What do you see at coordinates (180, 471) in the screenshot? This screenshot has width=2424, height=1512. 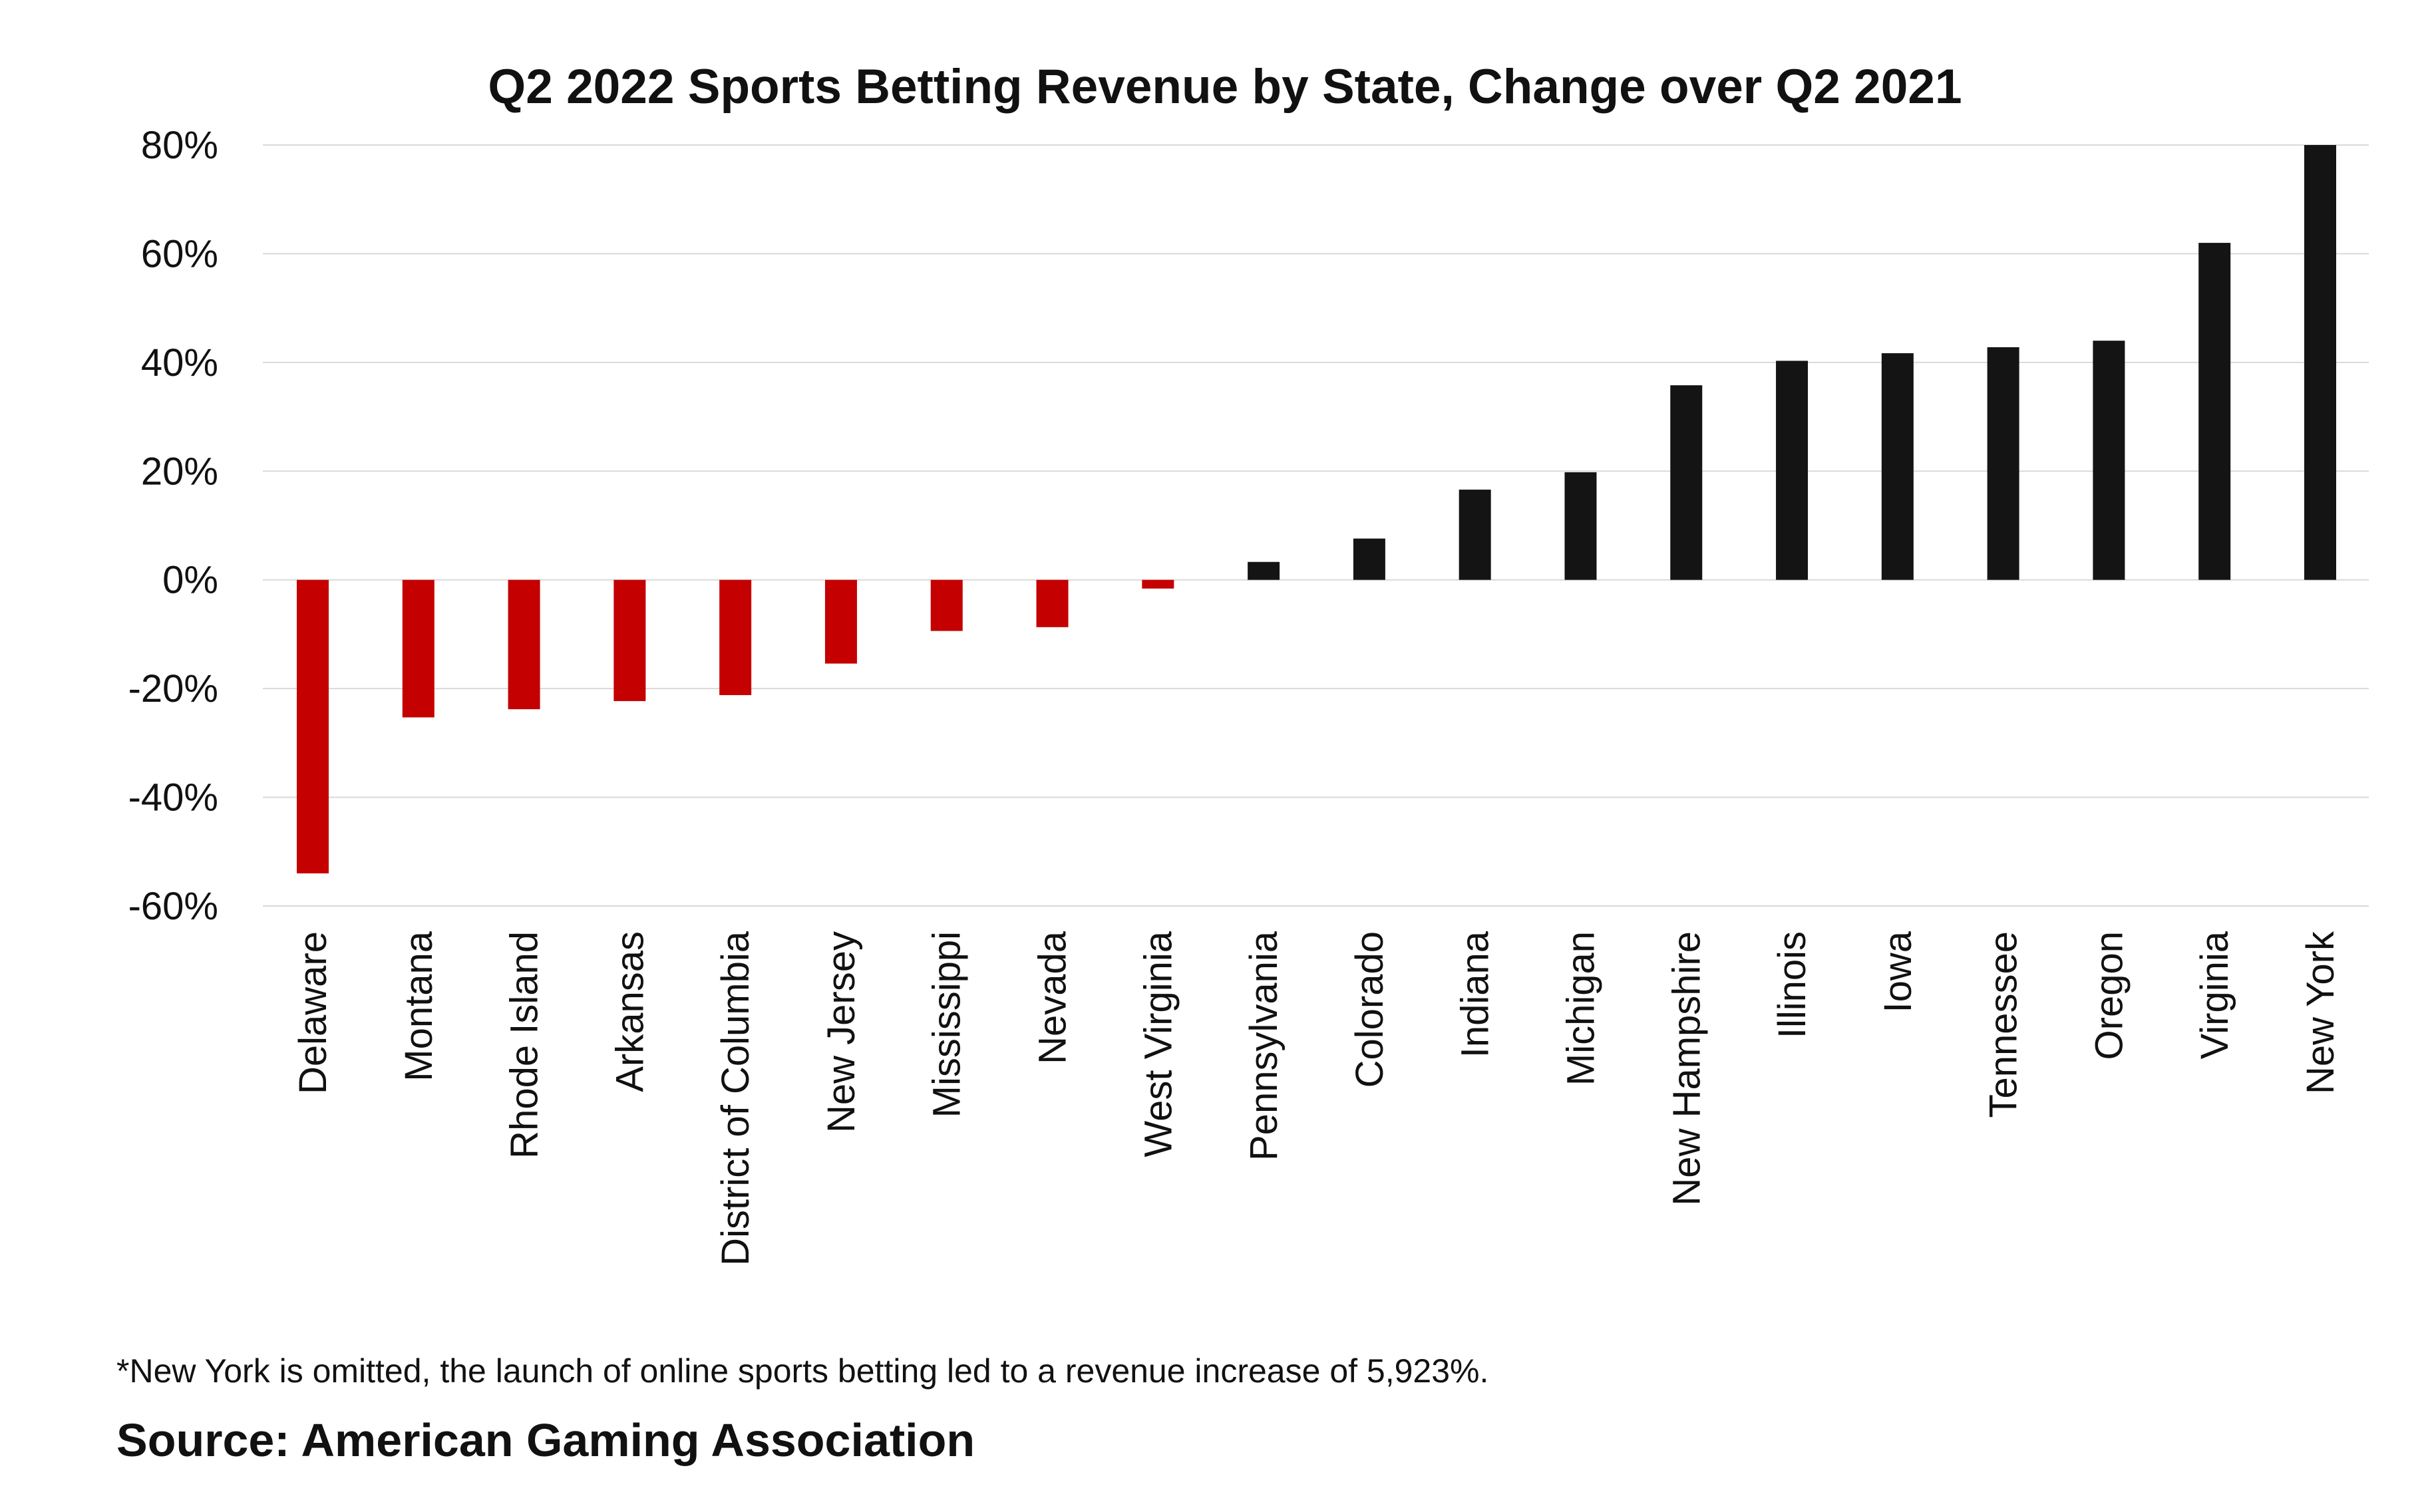 I see `y-tick-label: 20%` at bounding box center [180, 471].